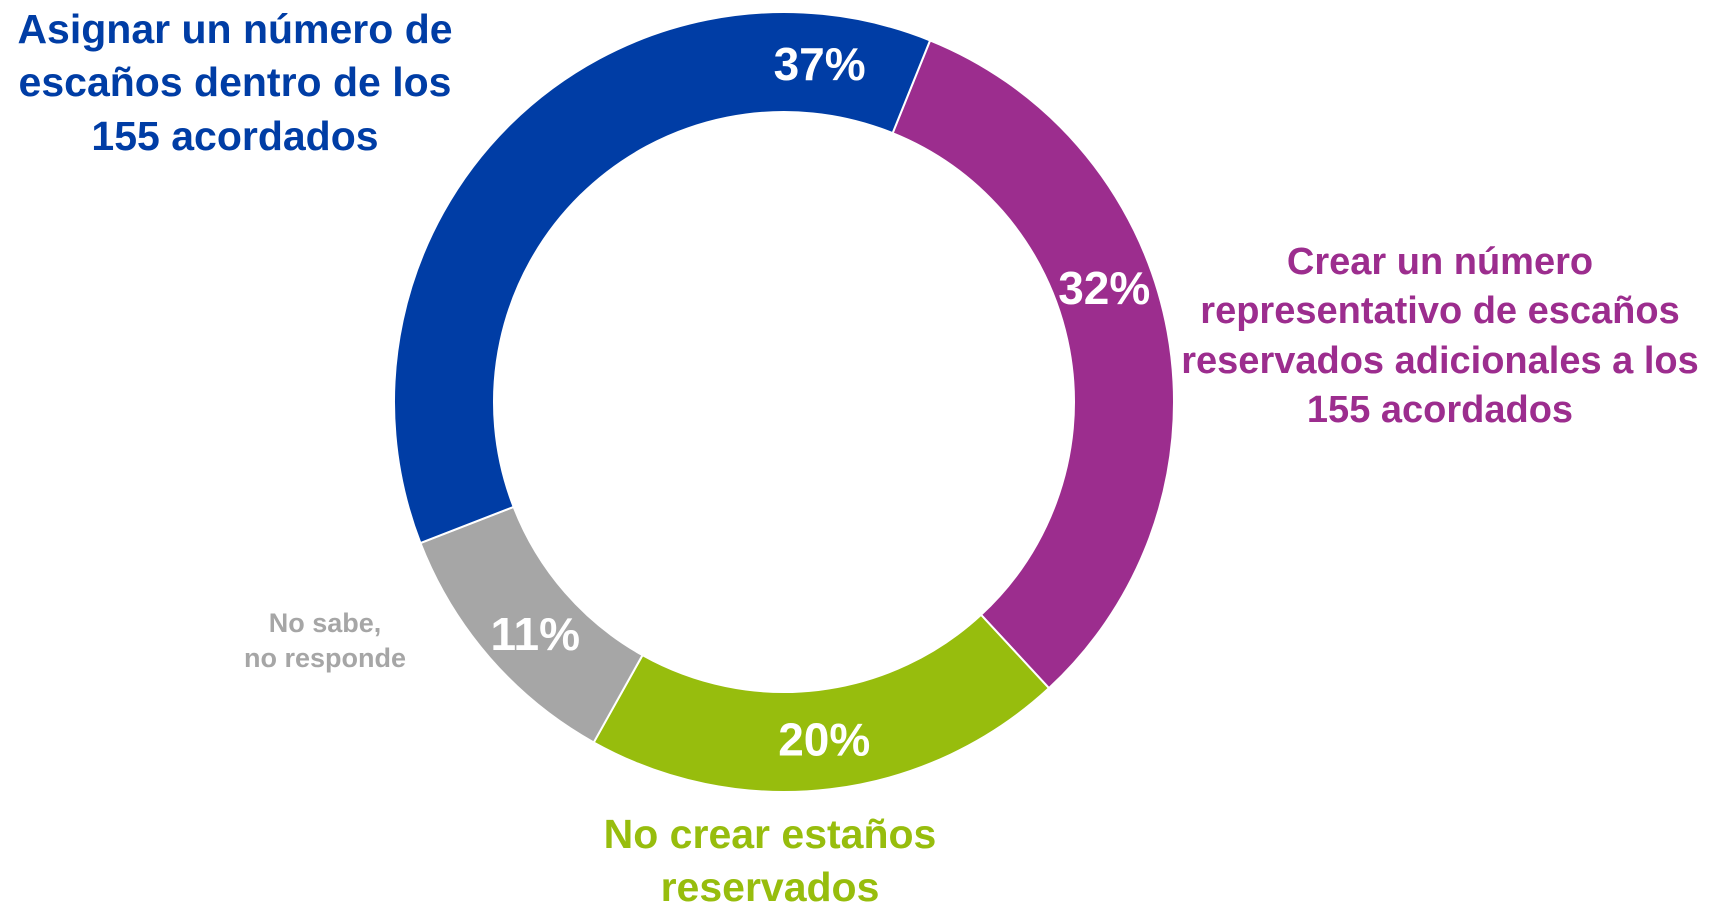  What do you see at coordinates (770, 861) in the screenshot?
I see `label-no-crear: No crear estaños reservados` at bounding box center [770, 861].